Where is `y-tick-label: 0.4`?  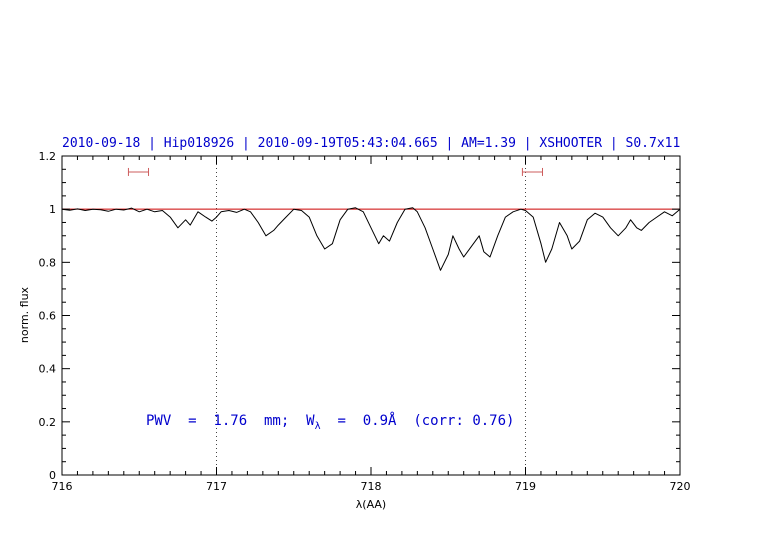 y-tick-label: 0.4 is located at coordinates (48, 369).